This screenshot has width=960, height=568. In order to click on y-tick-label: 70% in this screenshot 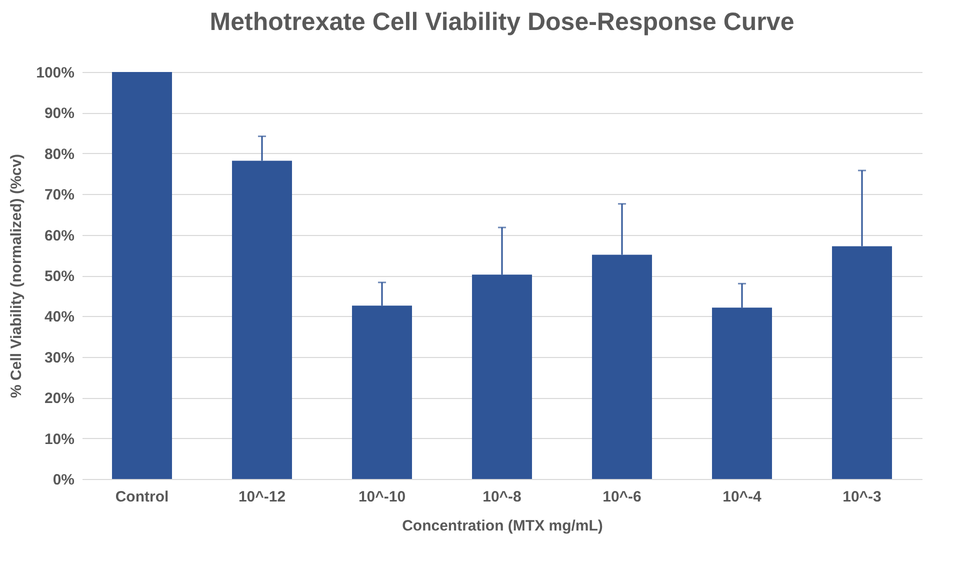, I will do `click(59, 195)`.